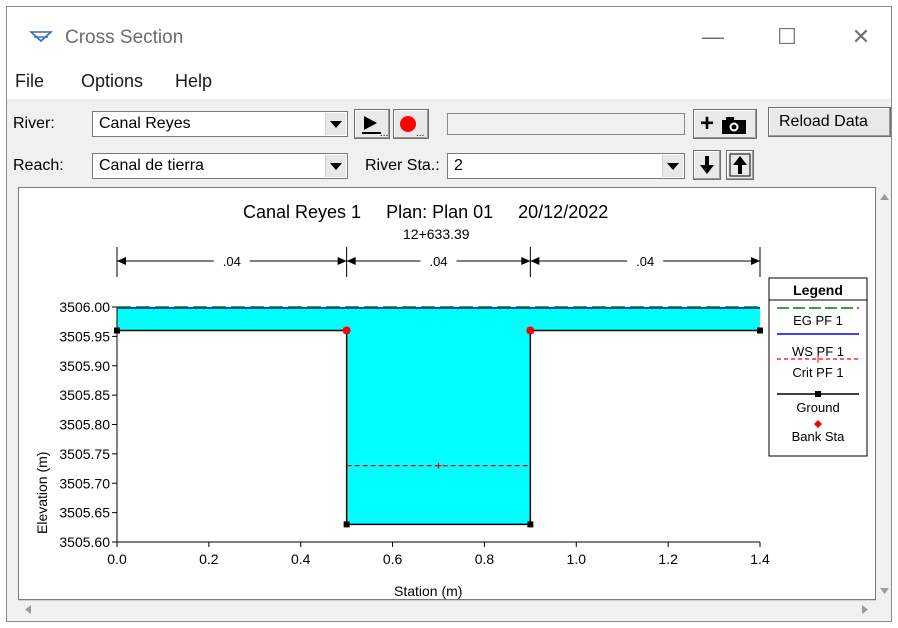 The width and height of the screenshot is (898, 628). I want to click on y-tick-label: 3506.00, so click(84, 307).